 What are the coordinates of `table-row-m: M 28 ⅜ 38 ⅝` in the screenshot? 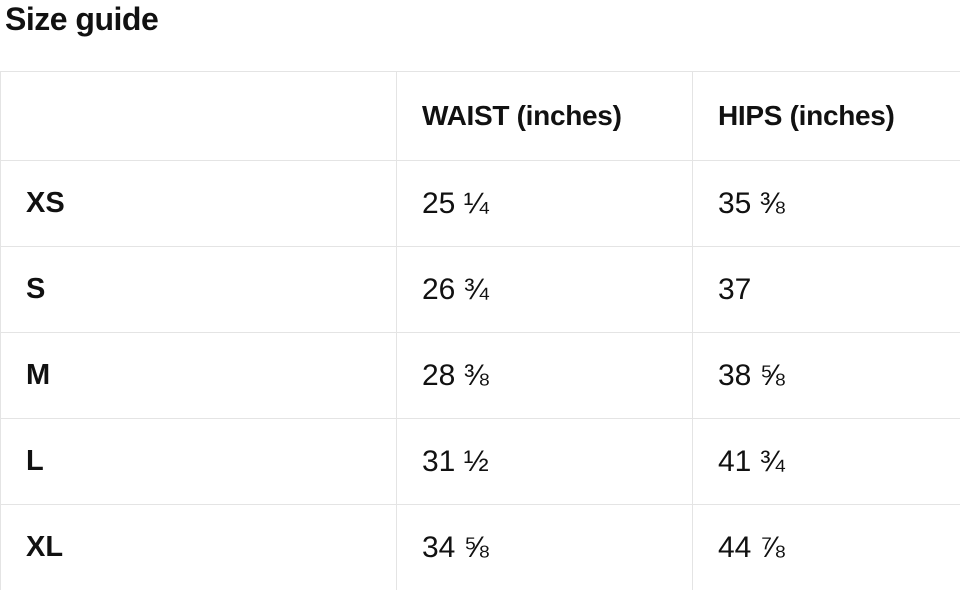 It's located at (480, 375).